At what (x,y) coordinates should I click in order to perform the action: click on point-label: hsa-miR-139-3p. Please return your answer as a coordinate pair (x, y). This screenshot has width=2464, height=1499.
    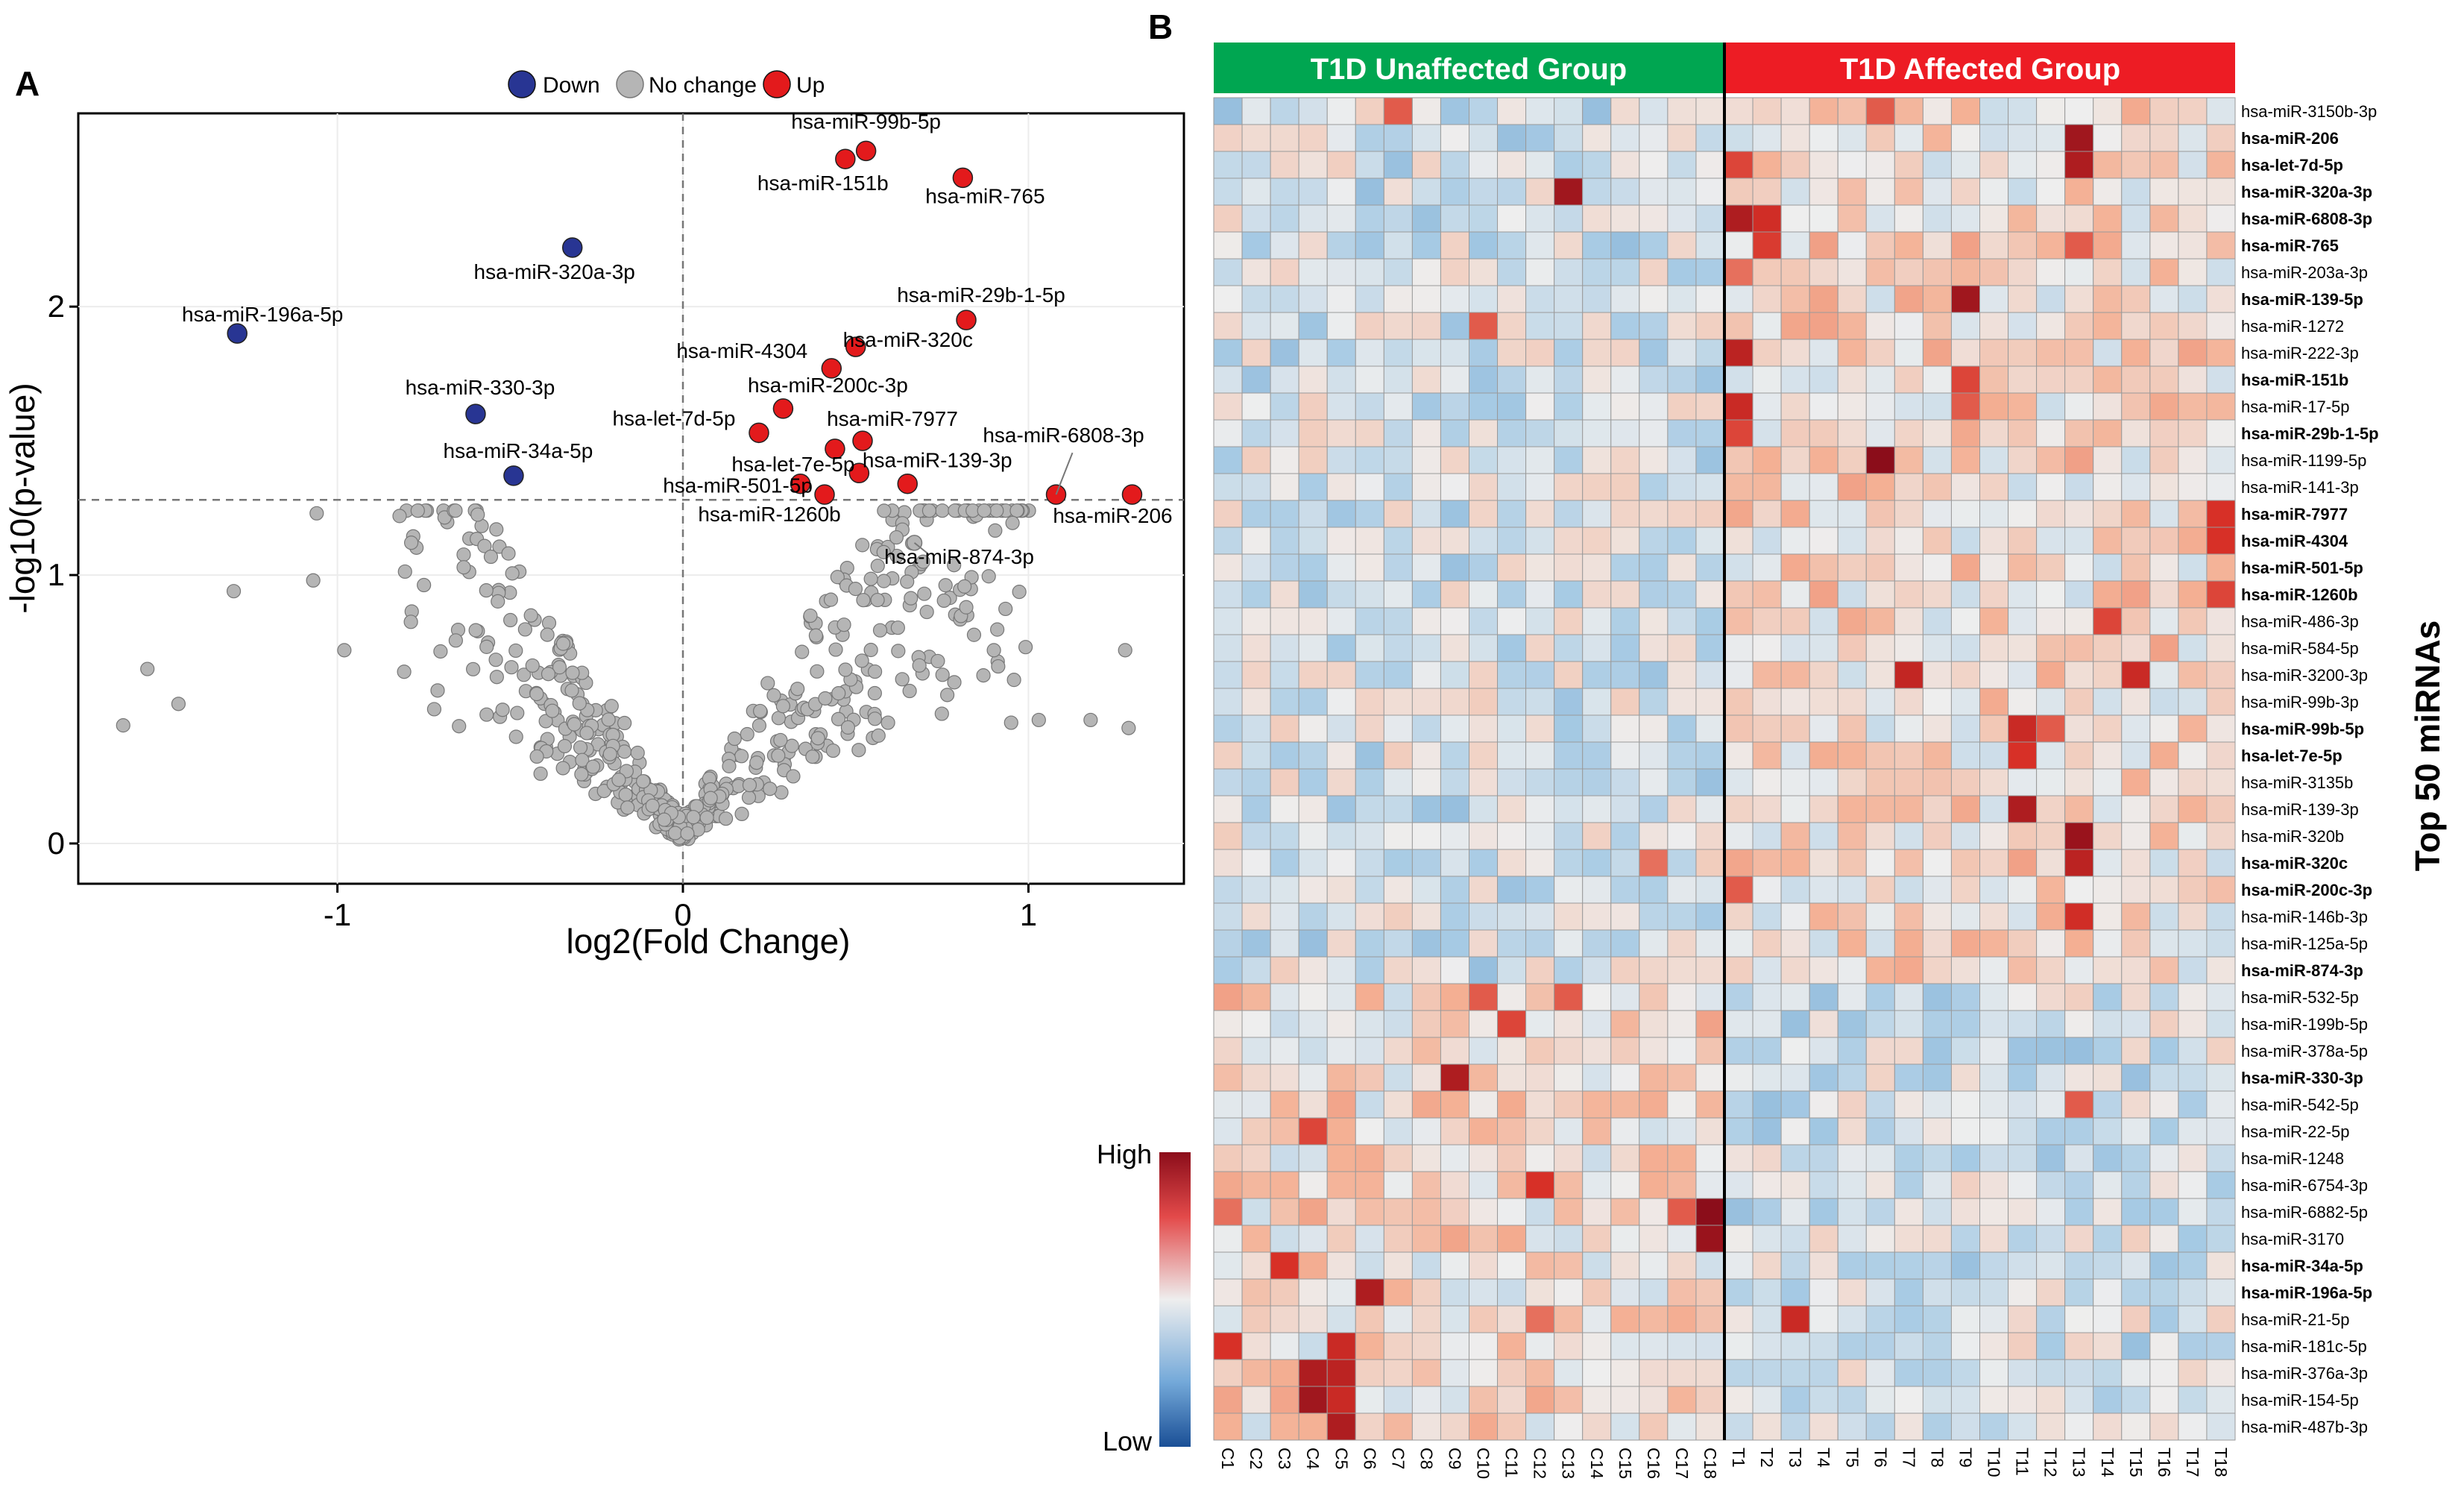
    Looking at the image, I should click on (937, 460).